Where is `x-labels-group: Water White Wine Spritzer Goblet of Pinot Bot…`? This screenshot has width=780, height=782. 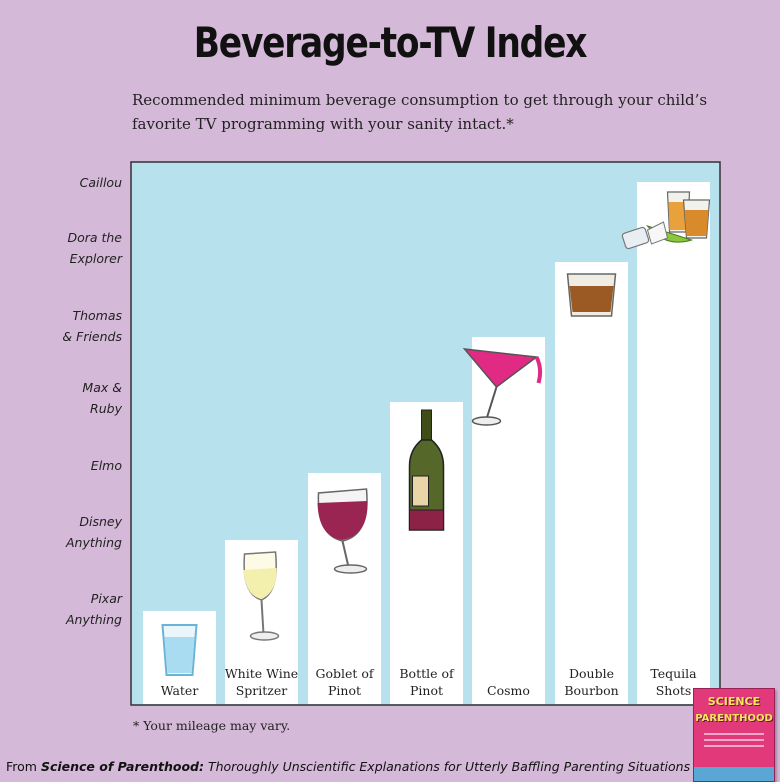 x-labels-group: Water White Wine Spritzer Goblet of Pinot Bot… is located at coordinates (429, 682).